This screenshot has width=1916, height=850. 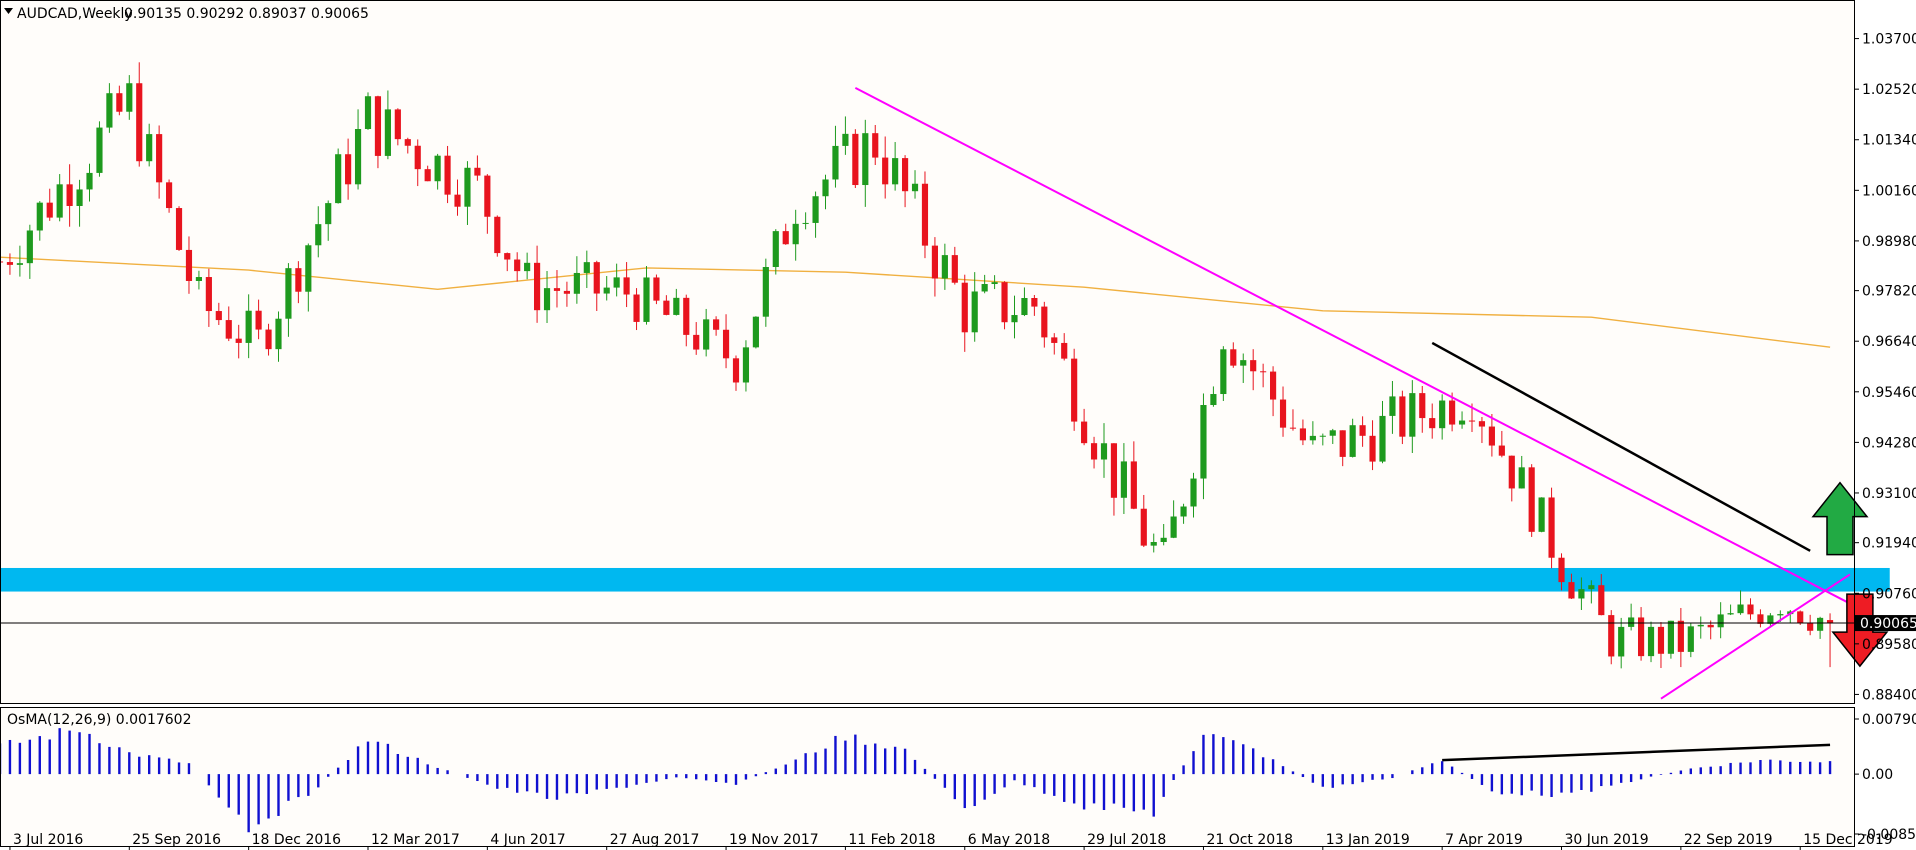 I want to click on osma-histogram, so click(x=916, y=780).